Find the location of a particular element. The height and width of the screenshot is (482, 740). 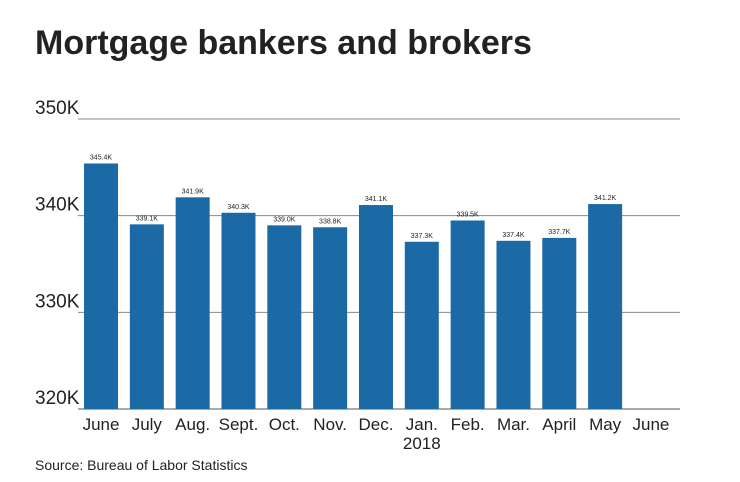

data-label: 337.3K is located at coordinates (422, 236).